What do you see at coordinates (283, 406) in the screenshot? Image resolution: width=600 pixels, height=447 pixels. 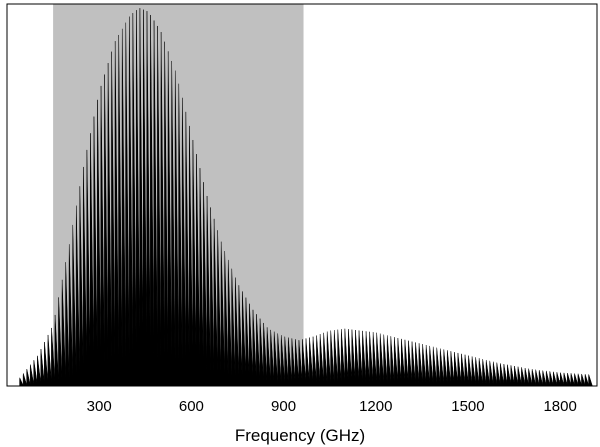 I see `x-tick-label: 900` at bounding box center [283, 406].